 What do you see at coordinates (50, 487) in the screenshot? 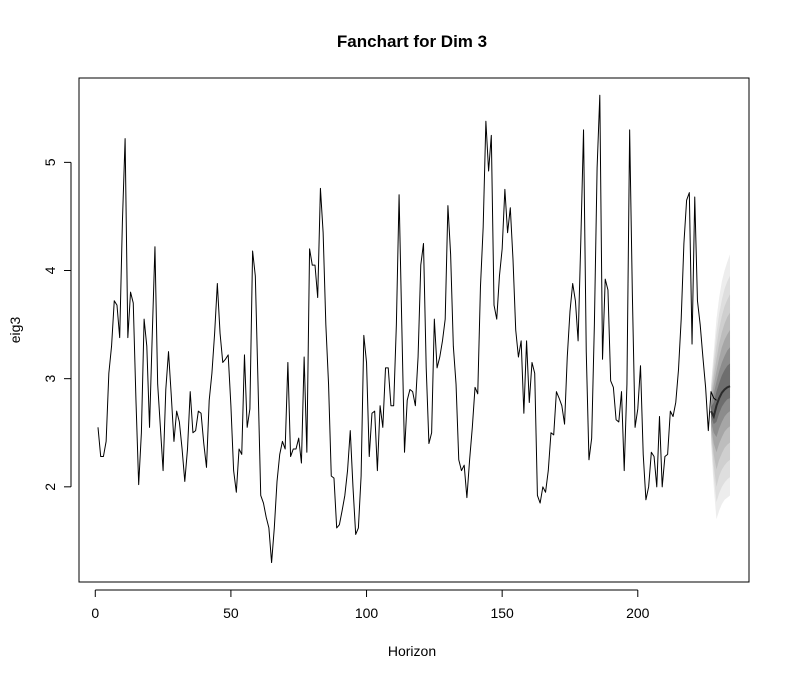
I see `y-tick-label: 2` at bounding box center [50, 487].